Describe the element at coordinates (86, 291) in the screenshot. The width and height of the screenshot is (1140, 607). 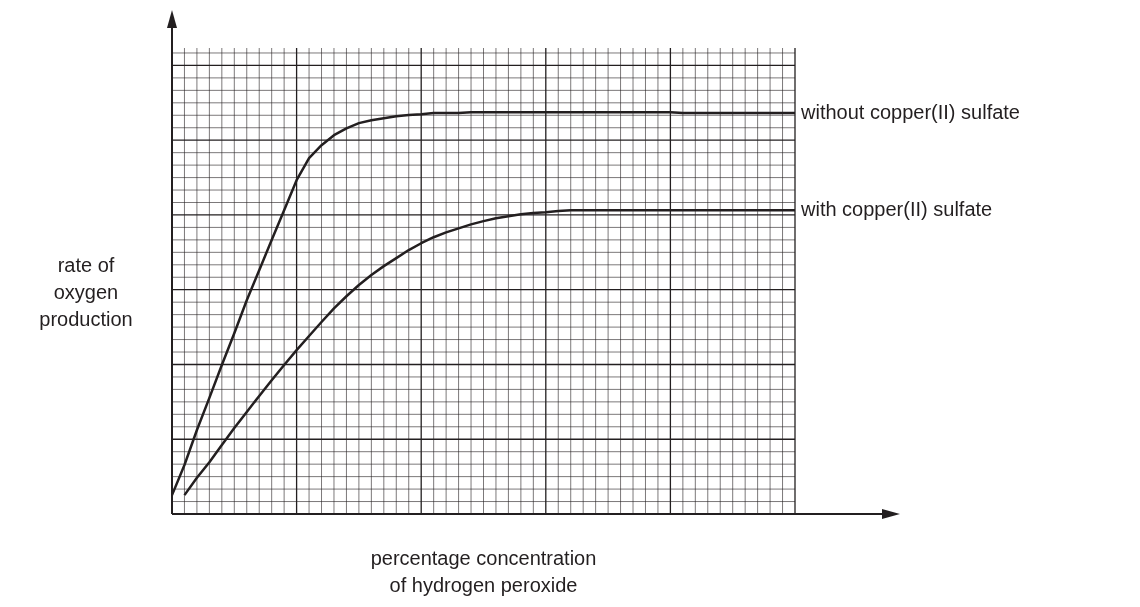
I see `y-axis-title: rate of oxygen production` at that location.